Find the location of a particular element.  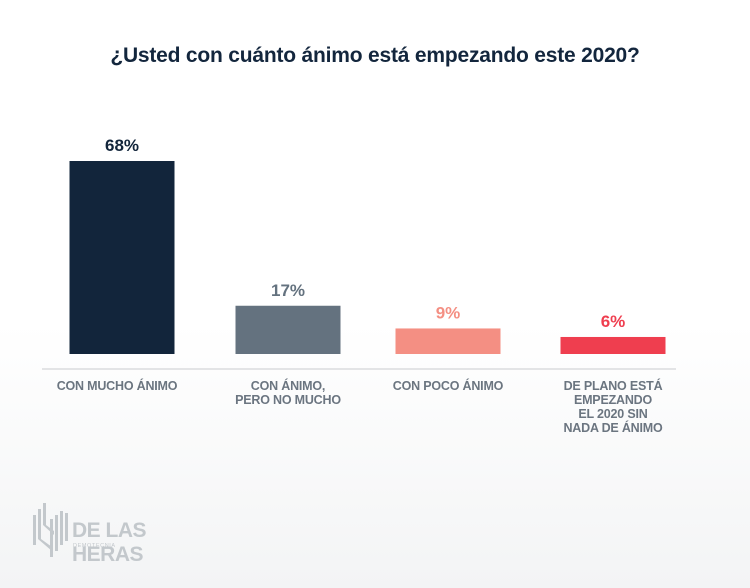

brand-logo: DE LAS HERAS DEMOTECNIA is located at coordinates (122, 534).